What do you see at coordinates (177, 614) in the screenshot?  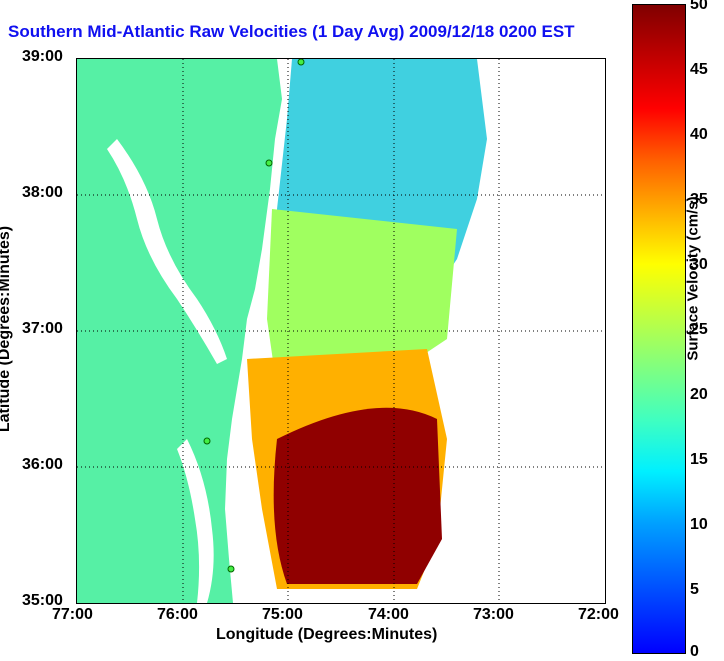 I see `x-tick: 76:00` at bounding box center [177, 614].